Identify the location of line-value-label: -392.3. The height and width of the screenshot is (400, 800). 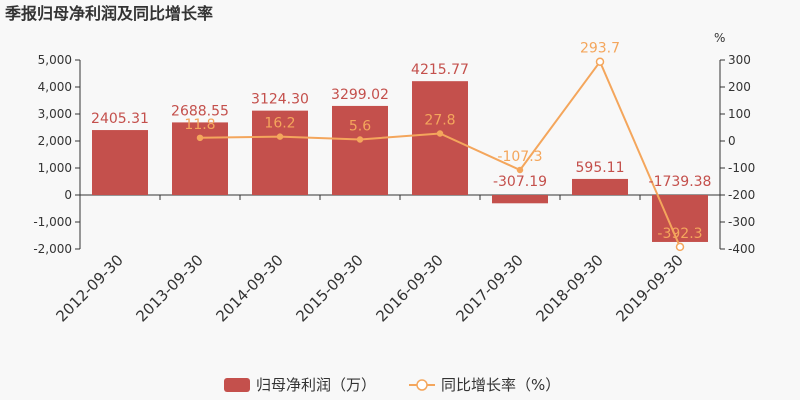
(679, 234).